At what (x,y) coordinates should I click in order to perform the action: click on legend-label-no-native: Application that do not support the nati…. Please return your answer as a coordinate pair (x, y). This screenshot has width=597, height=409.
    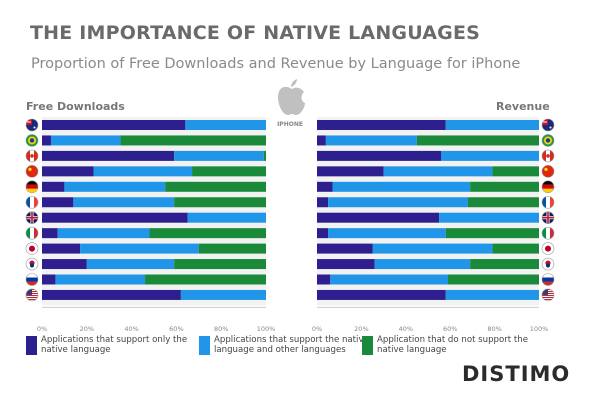
    Looking at the image, I should click on (453, 345).